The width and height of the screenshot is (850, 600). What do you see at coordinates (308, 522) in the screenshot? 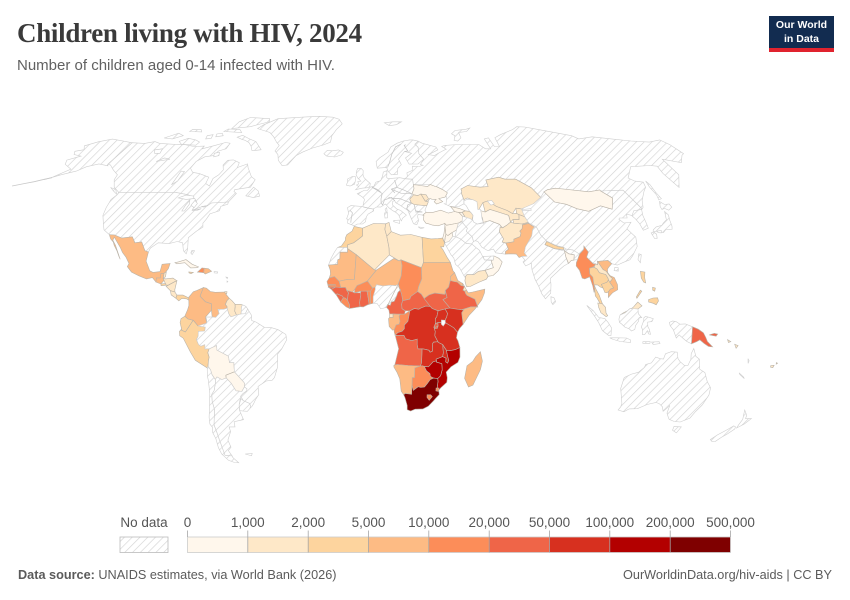
I see `svg-text: 2,000` at bounding box center [308, 522].